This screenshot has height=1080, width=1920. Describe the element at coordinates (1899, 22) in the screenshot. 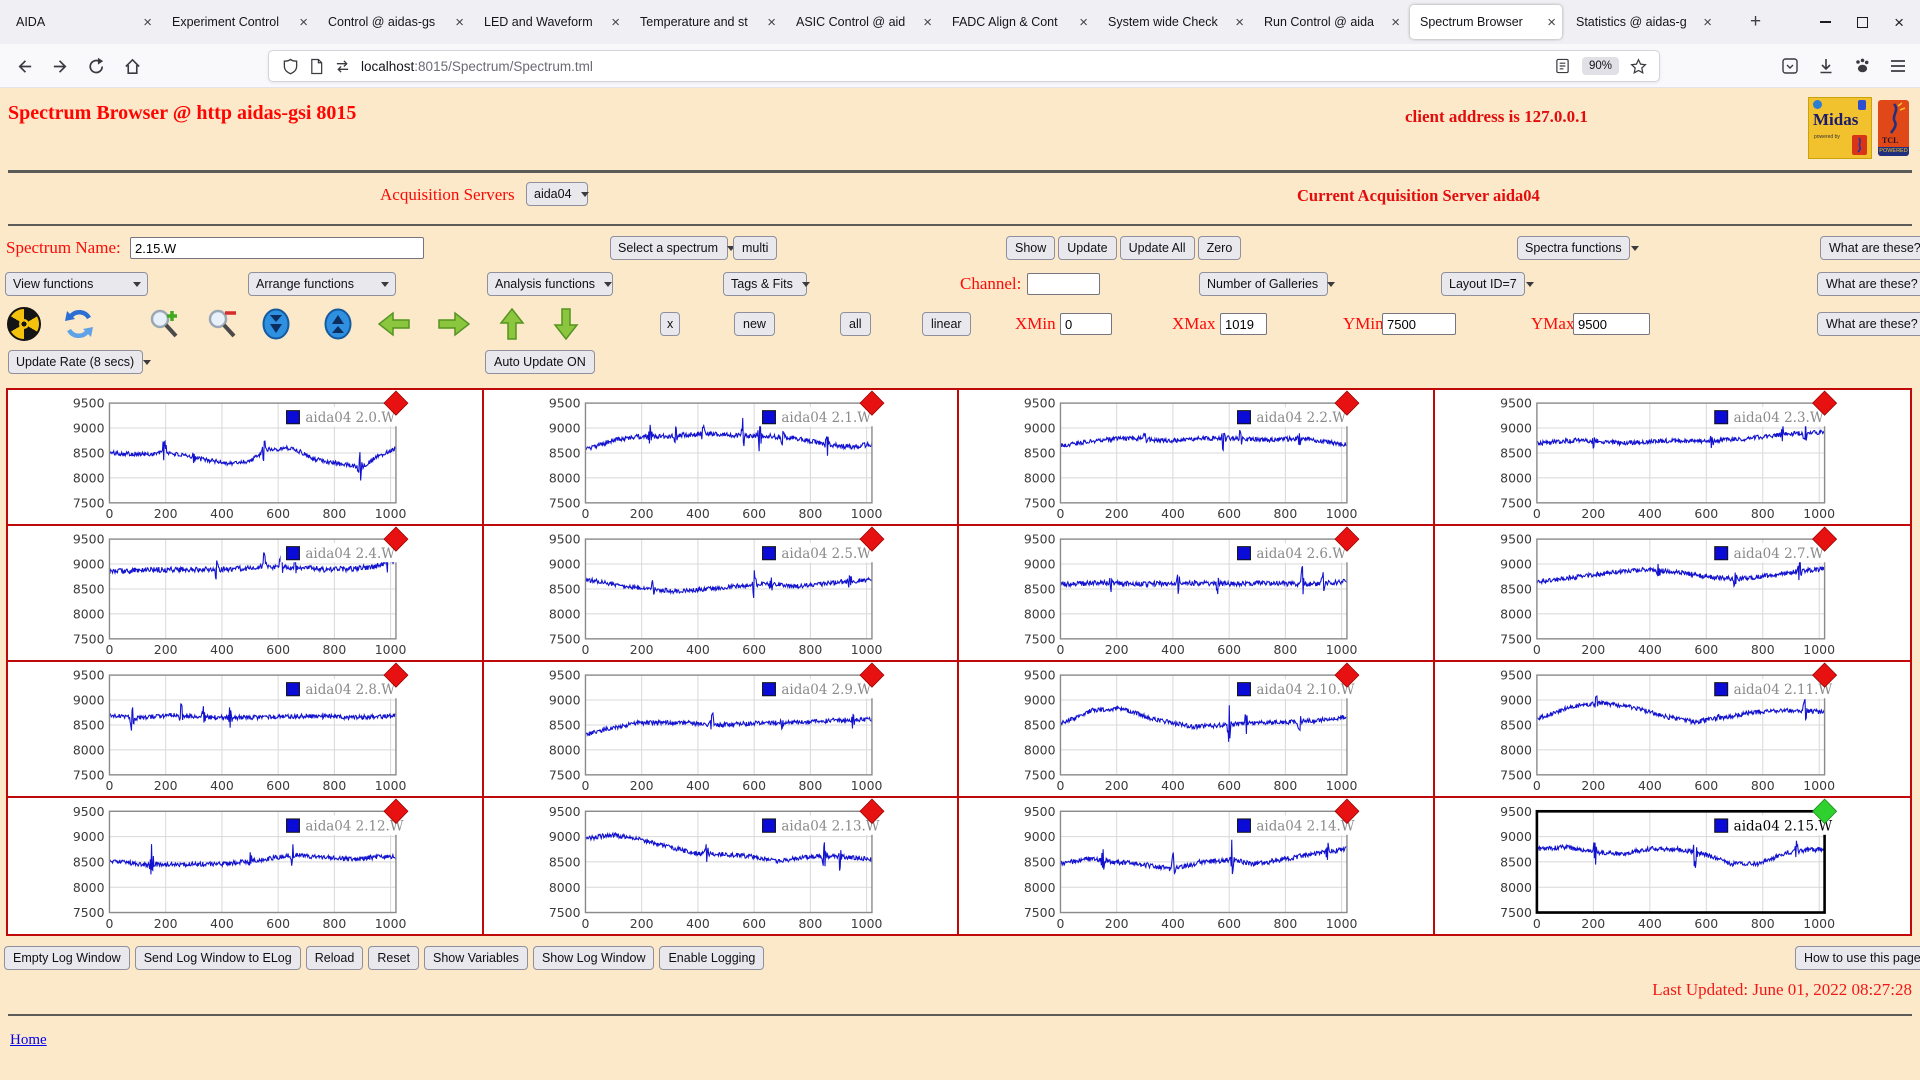

I see `close-icon: ×` at that location.